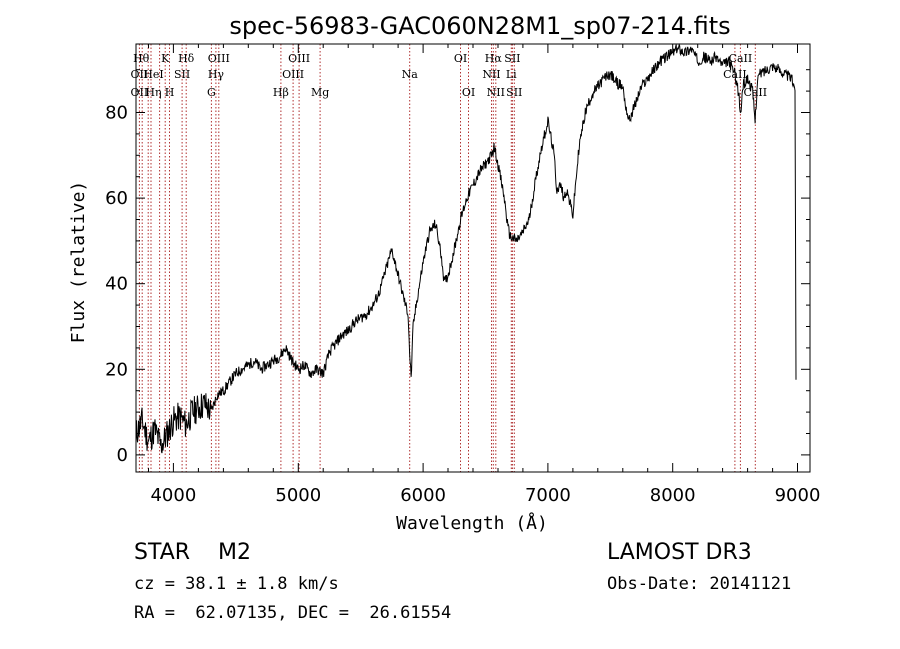 The width and height of the screenshot is (900, 649). What do you see at coordinates (78, 262) in the screenshot?
I see `y-axis-label: Flux (relative)` at bounding box center [78, 262].